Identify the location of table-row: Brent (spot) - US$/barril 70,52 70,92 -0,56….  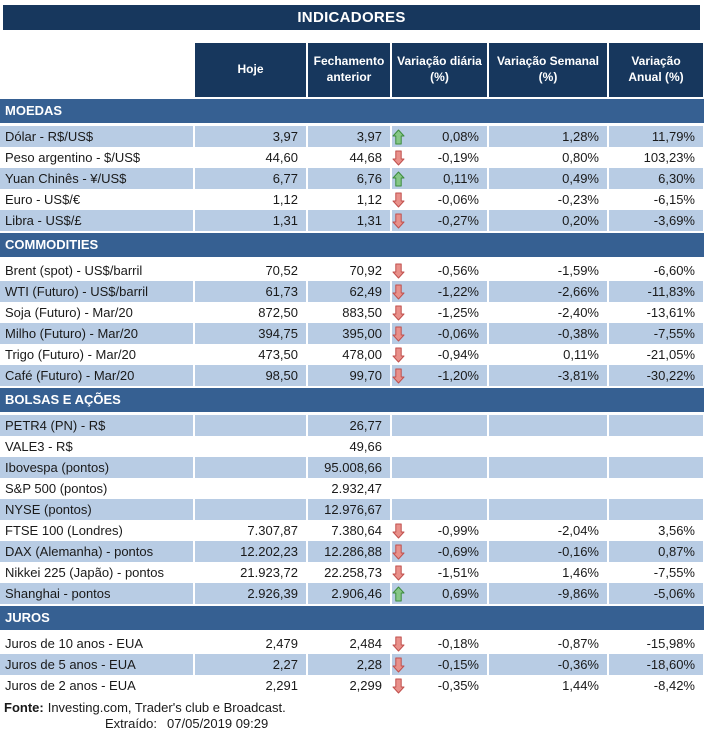
(352, 270).